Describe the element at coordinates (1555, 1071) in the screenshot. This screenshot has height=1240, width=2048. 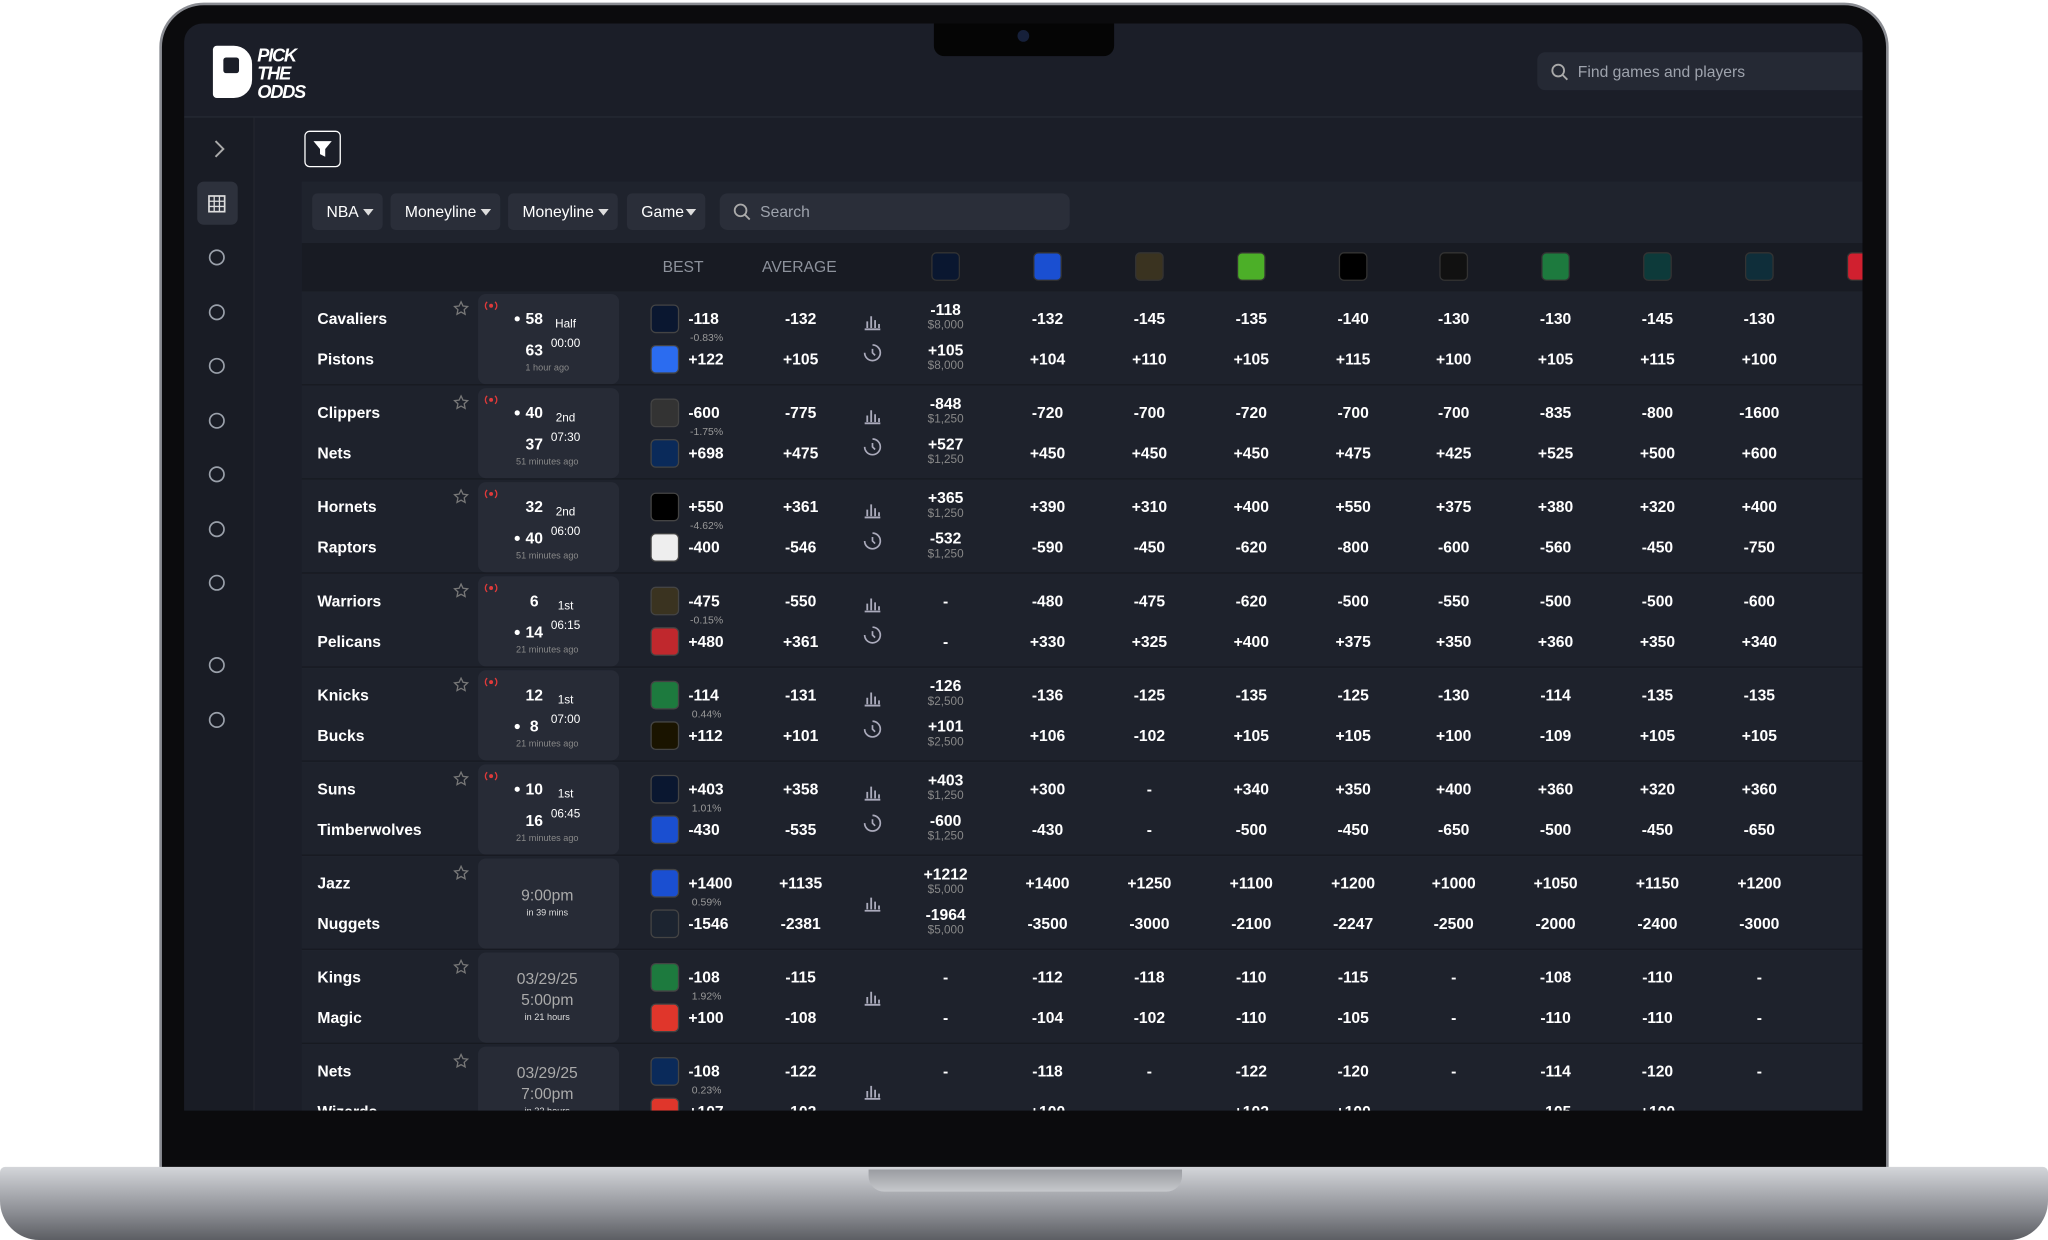
I see `book-odds: -114` at that location.